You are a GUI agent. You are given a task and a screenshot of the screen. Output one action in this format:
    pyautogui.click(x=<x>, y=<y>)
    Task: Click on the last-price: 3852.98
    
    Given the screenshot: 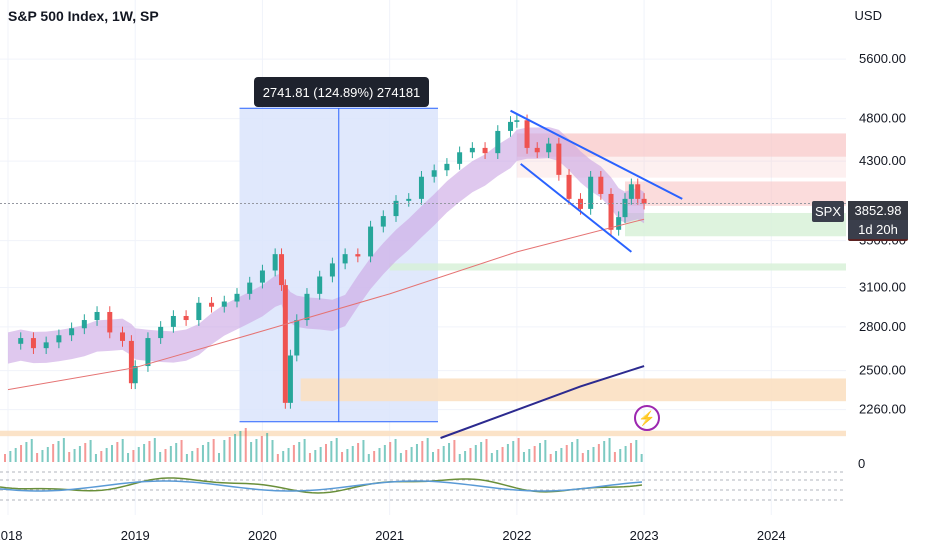 What is the action you would take?
    pyautogui.click(x=878, y=210)
    